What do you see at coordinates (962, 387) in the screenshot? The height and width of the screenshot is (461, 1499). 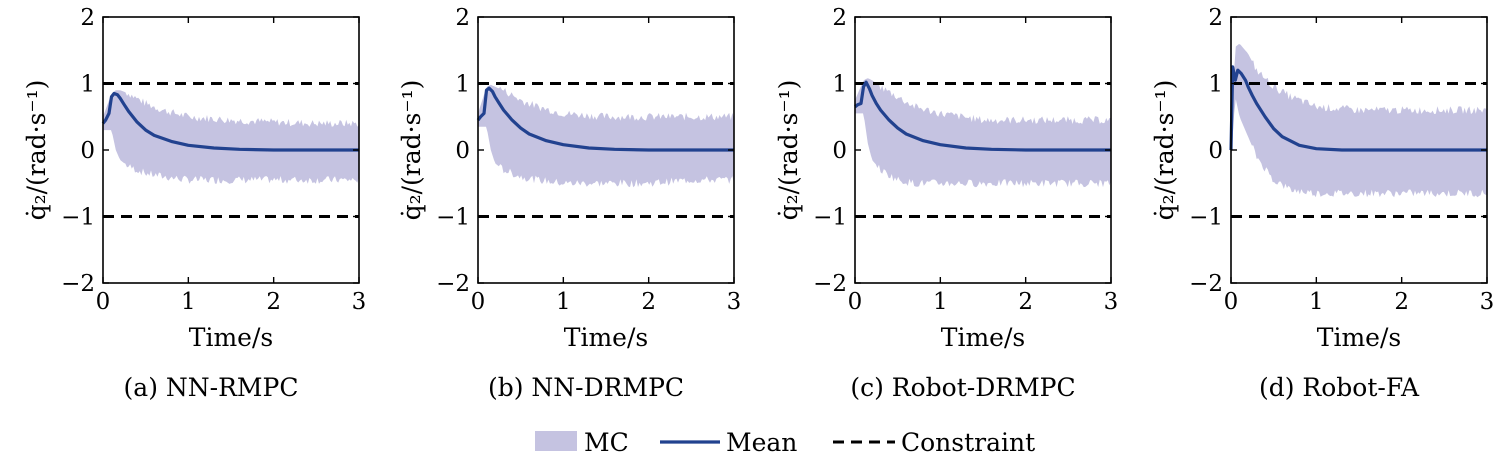 I see `panel-caption: (c) Robot-DRMPC` at bounding box center [962, 387].